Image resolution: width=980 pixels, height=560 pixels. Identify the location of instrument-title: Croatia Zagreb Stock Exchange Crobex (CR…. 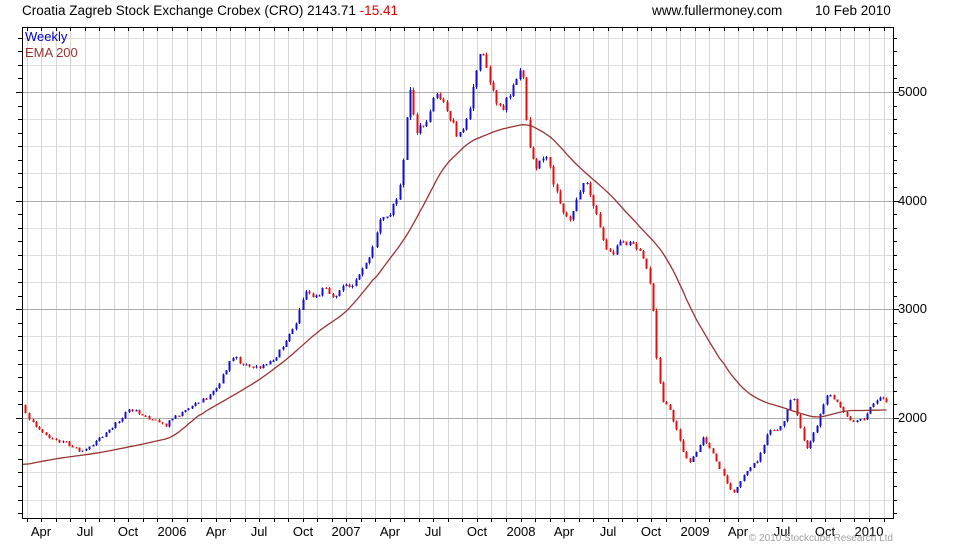
(189, 10).